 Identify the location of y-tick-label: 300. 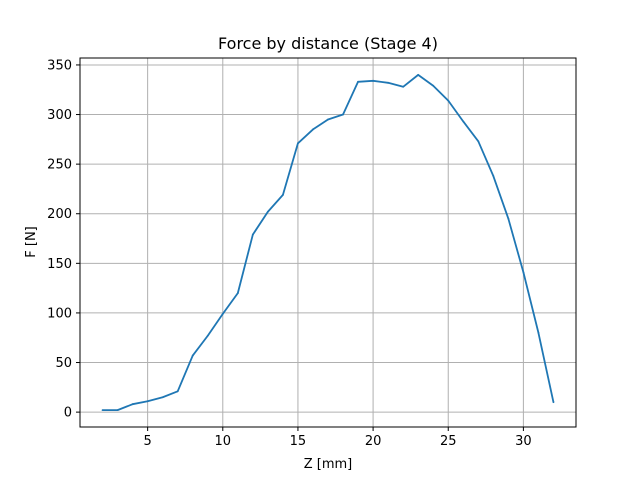
(59, 115).